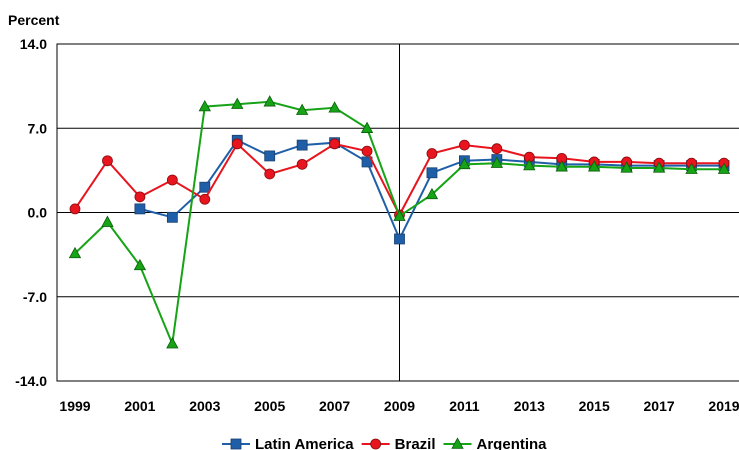  I want to click on legend-item: Brazil, so click(398, 443).